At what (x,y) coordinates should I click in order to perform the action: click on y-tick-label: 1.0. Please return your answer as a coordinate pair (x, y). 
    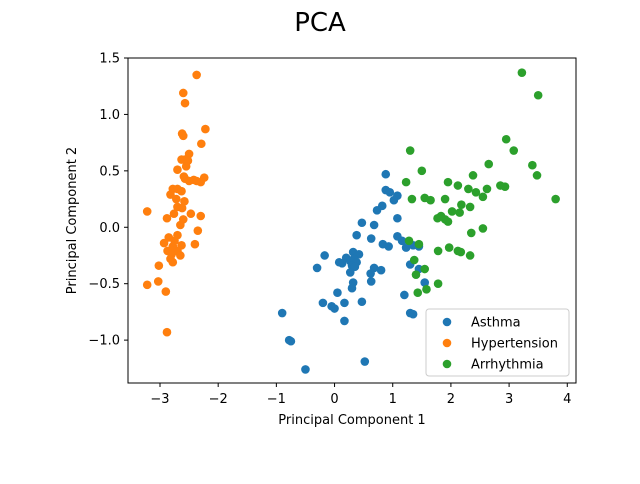
    Looking at the image, I should click on (109, 115).